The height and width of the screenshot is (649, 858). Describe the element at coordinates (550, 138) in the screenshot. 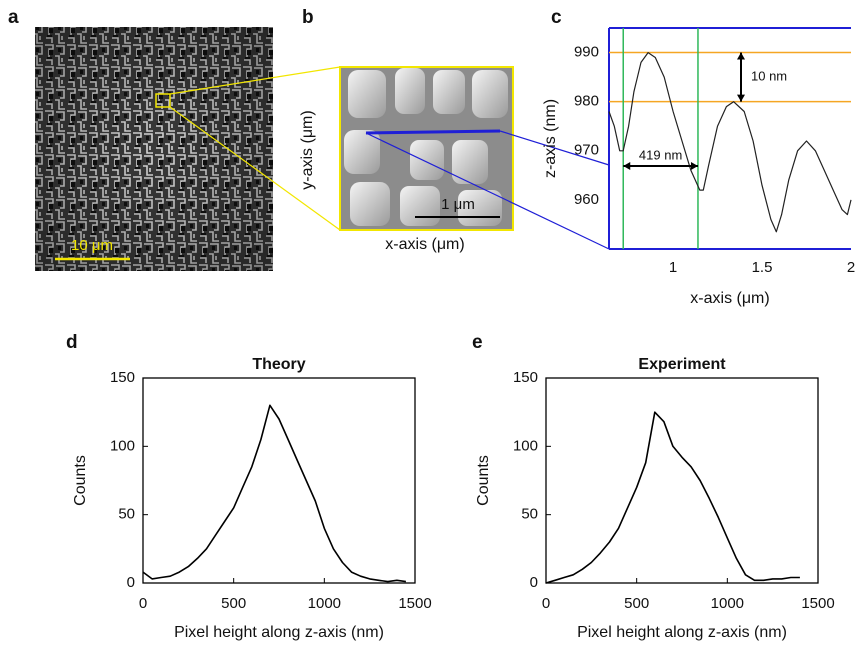

I see `y-axis-label: z-axis (nm)` at that location.